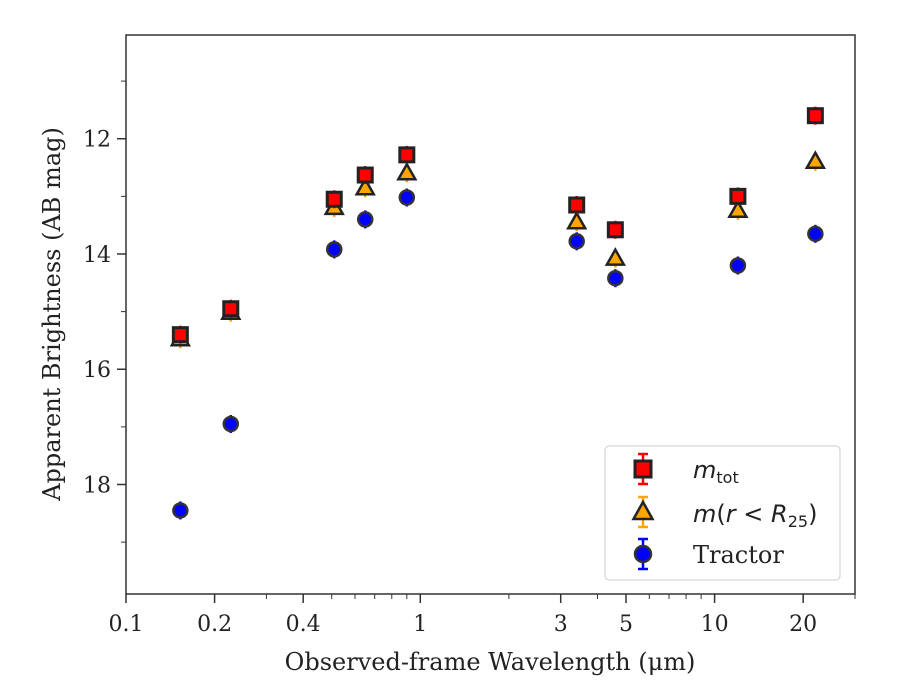 The height and width of the screenshot is (700, 900). I want to click on legend-marker-mr25, so click(643, 510).